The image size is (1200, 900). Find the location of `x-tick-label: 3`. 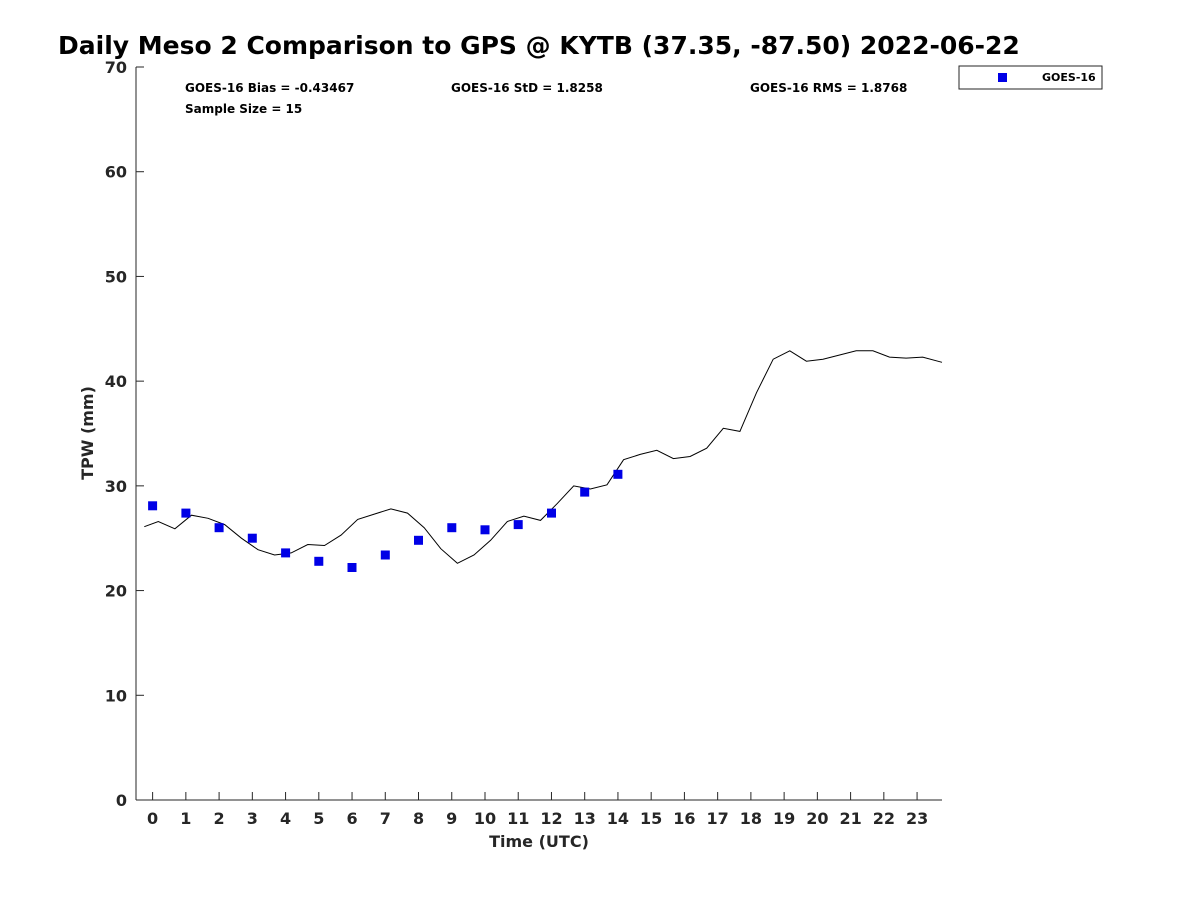

x-tick-label: 3 is located at coordinates (252, 818).